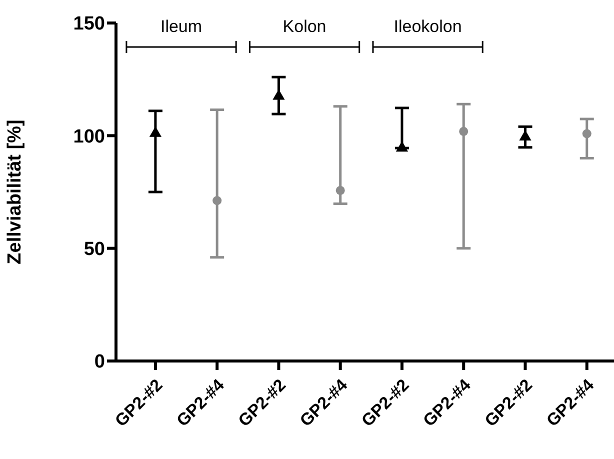 The height and width of the screenshot is (459, 614). Describe the element at coordinates (99, 362) in the screenshot. I see `y-tick-label: 0` at that location.